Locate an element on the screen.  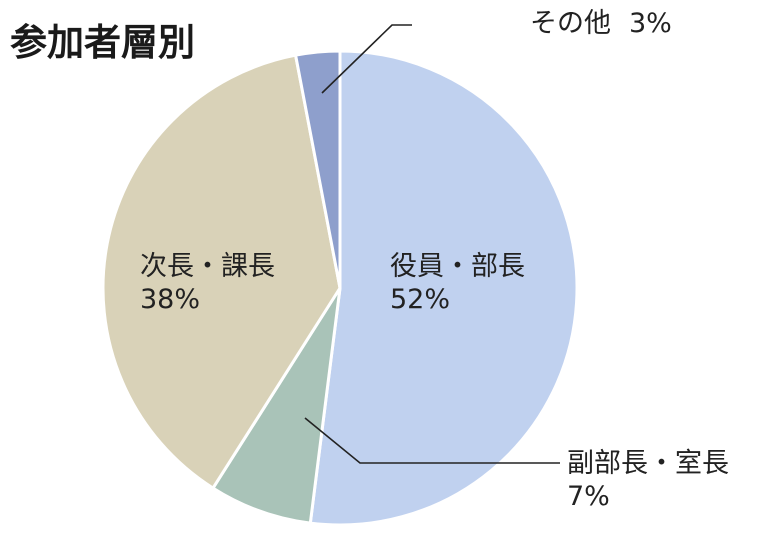
slice-label-other-line: その他 3% is located at coordinates (601, 23).